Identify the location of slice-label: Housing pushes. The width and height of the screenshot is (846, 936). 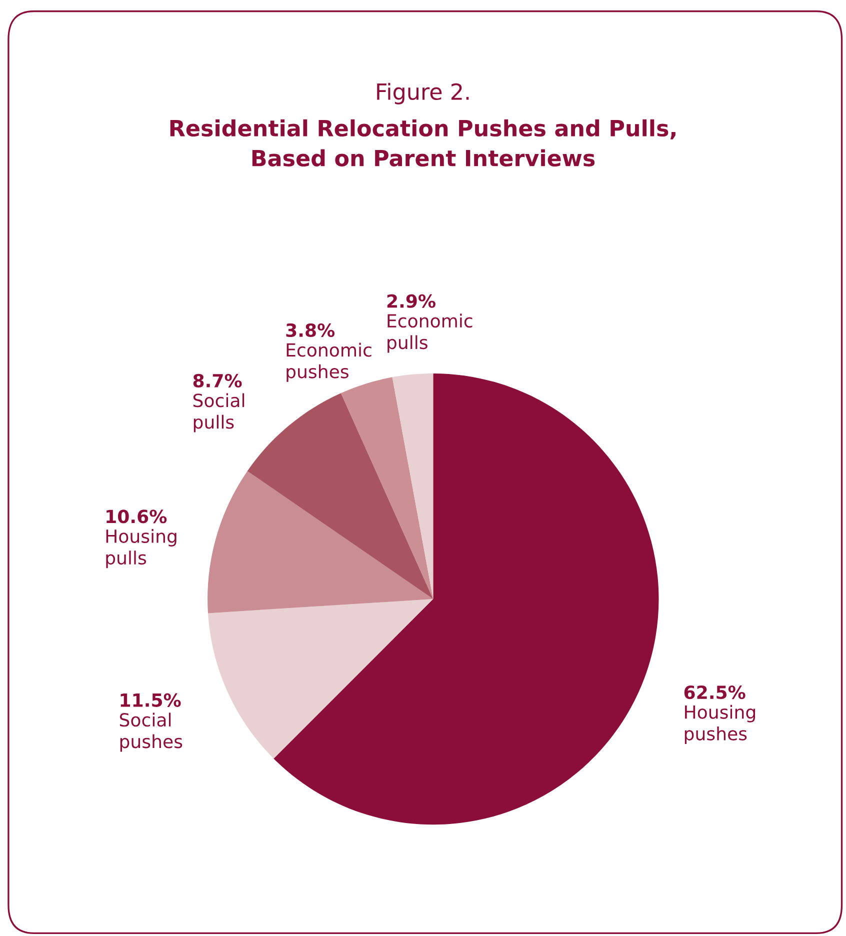
(720, 724).